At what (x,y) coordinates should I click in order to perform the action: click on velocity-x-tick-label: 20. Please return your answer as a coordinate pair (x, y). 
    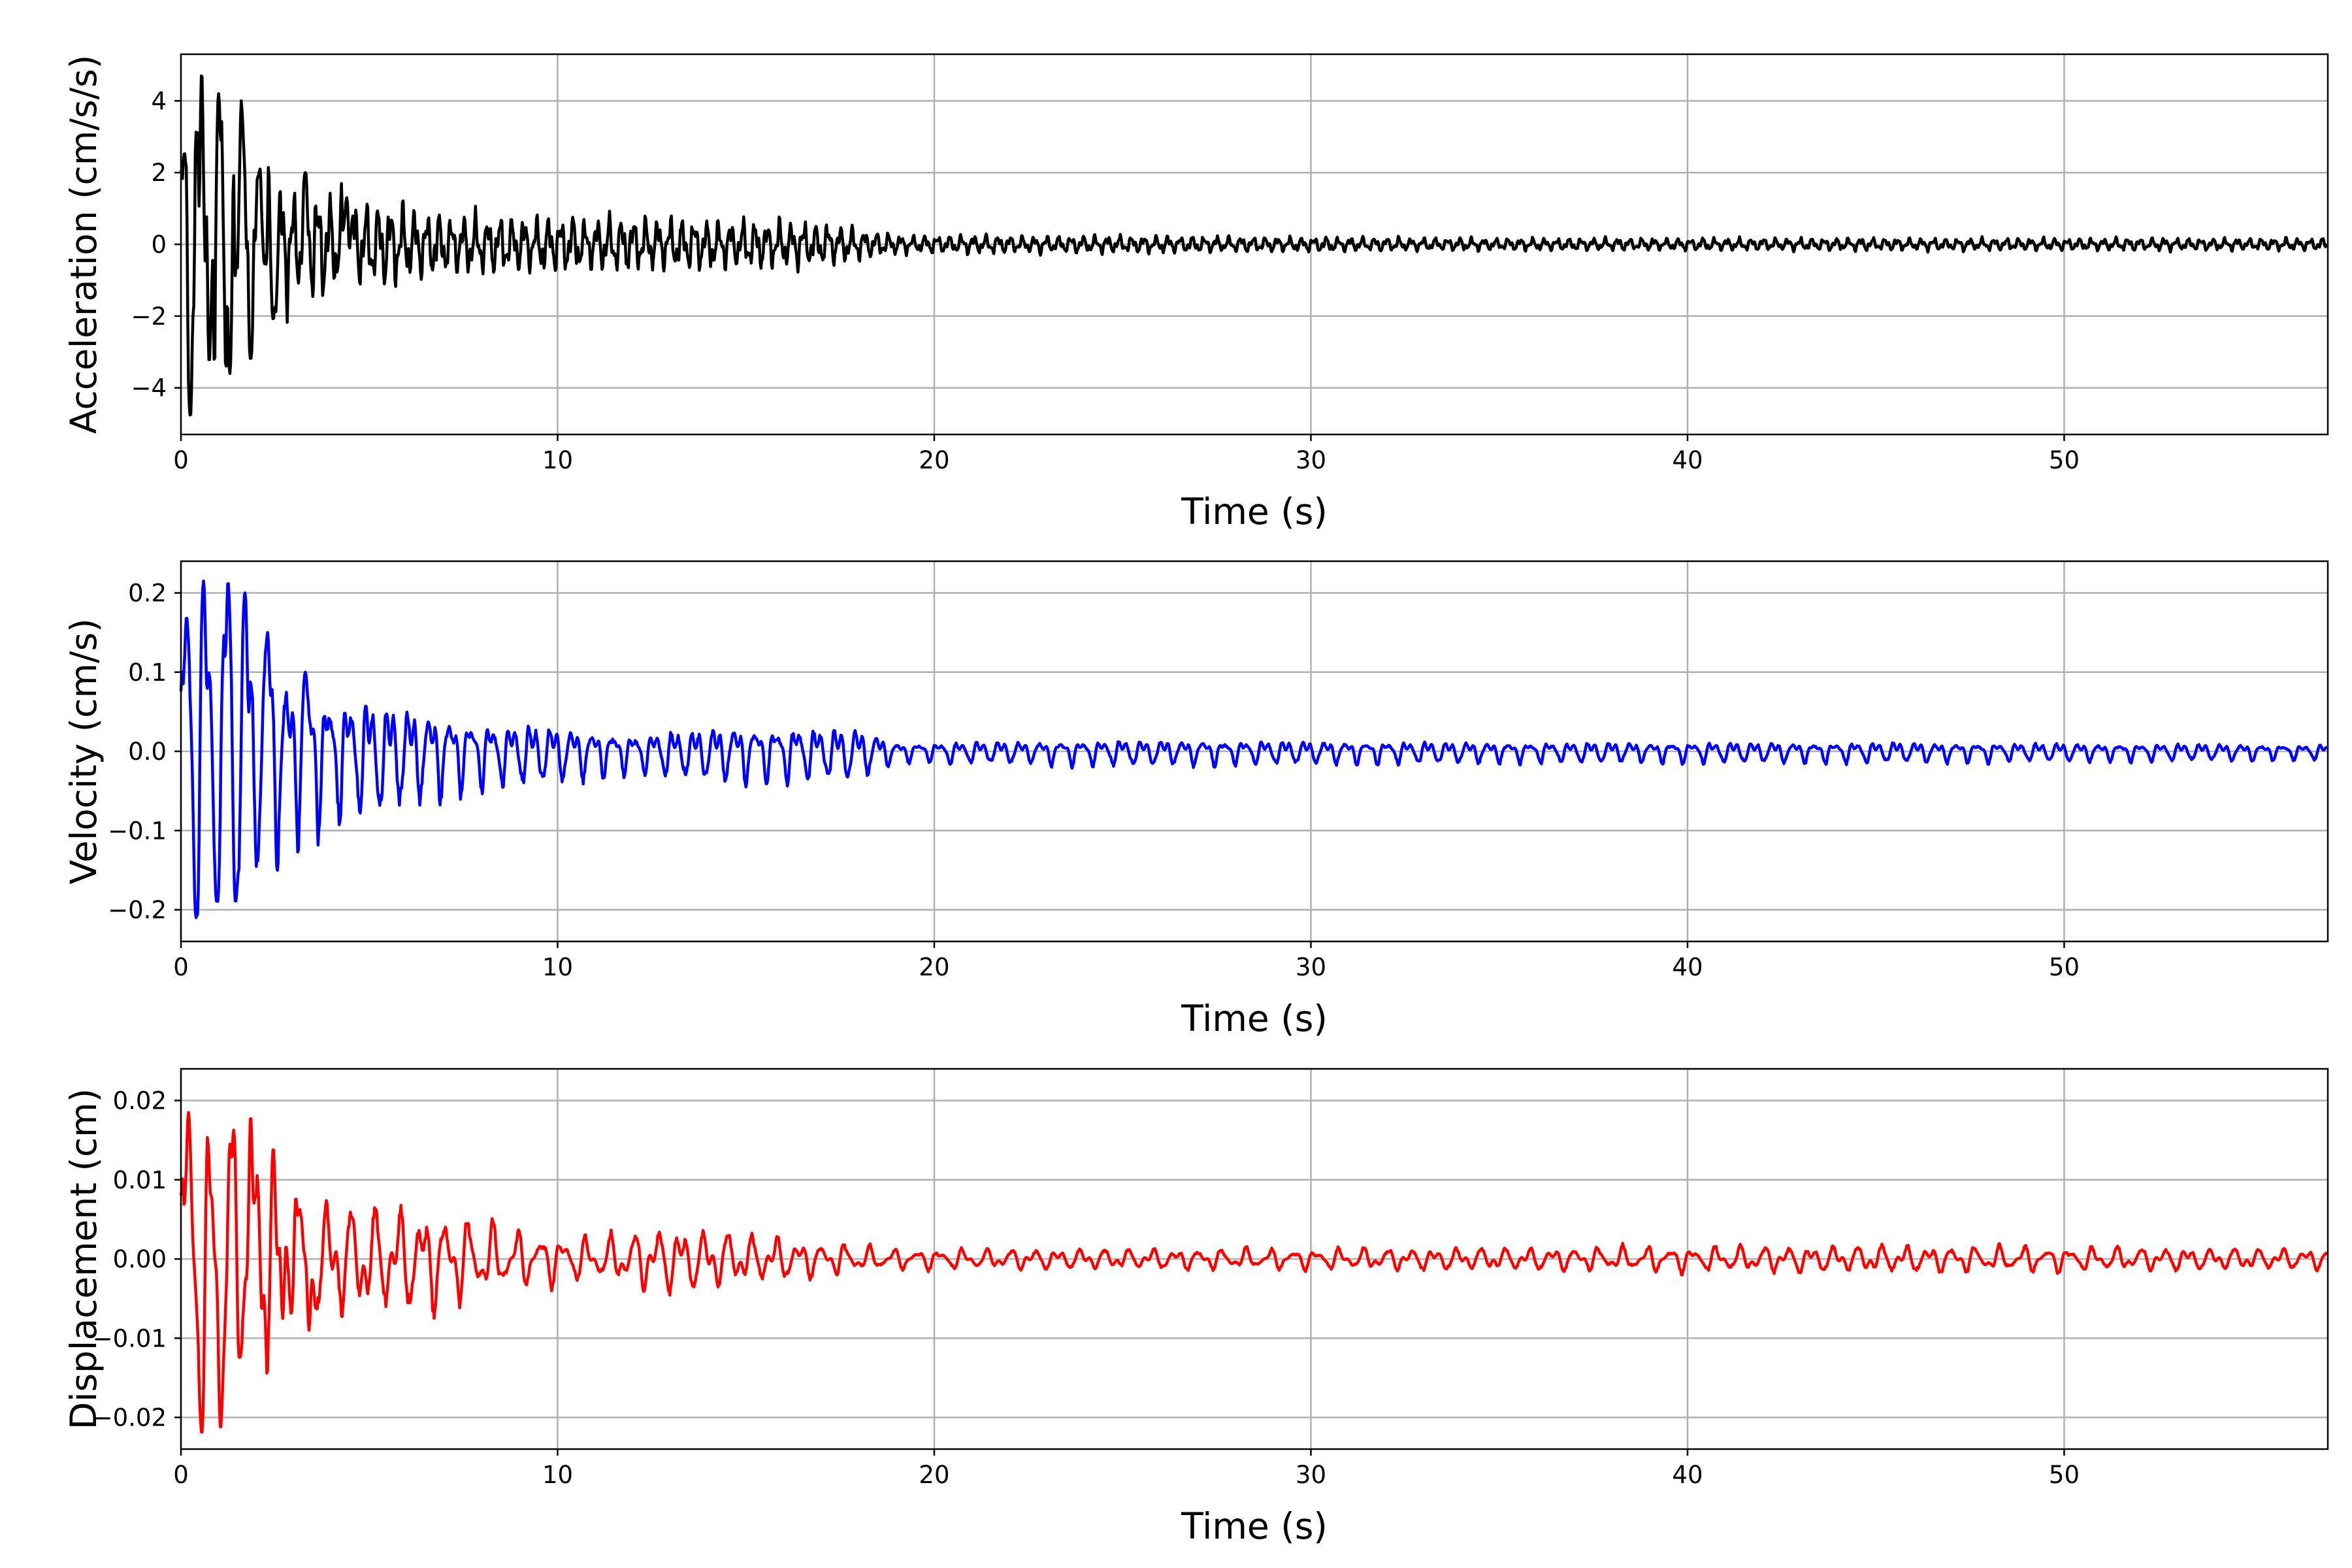
    Looking at the image, I should click on (934, 967).